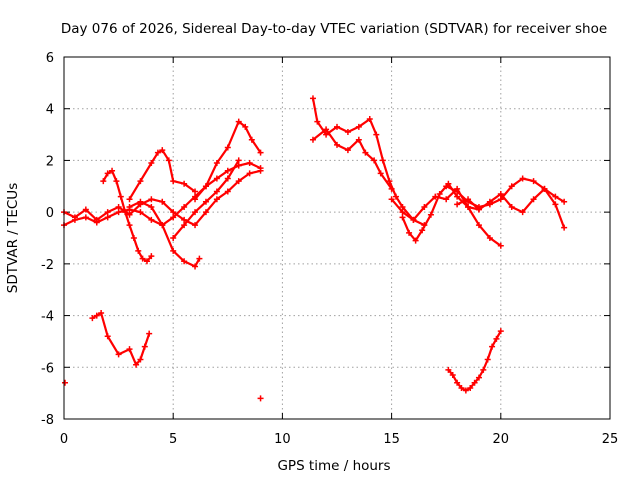  What do you see at coordinates (47, 317) in the screenshot?
I see `y-tick-label: -4` at bounding box center [47, 317].